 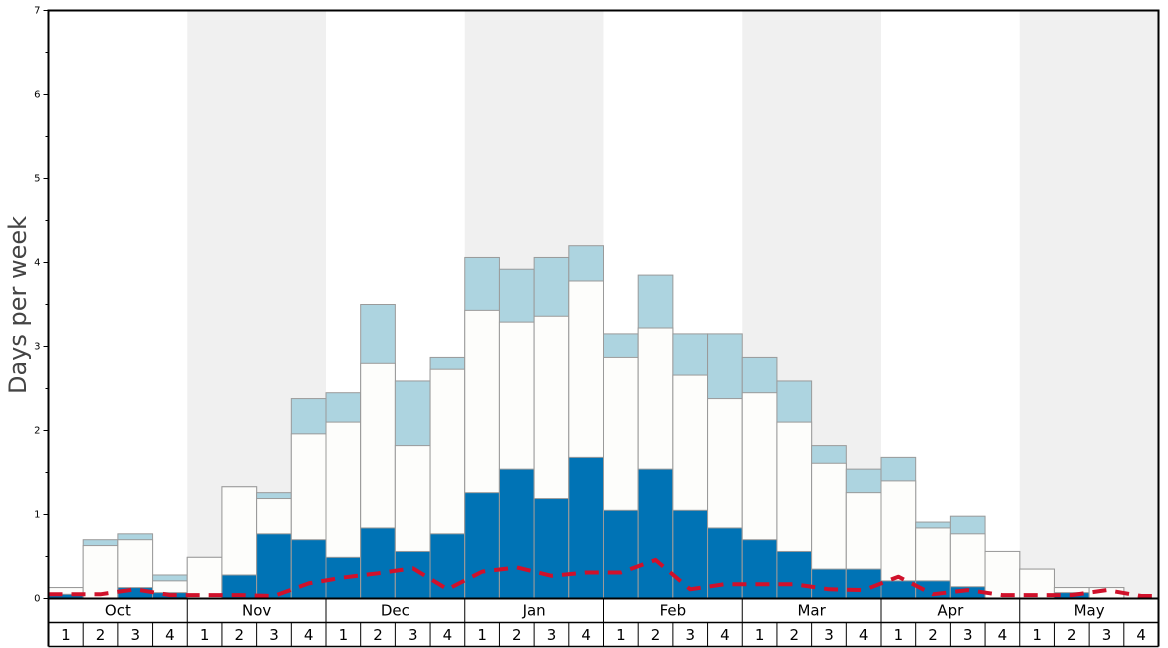 I want to click on y-tick-label: 2, so click(x=37, y=431).